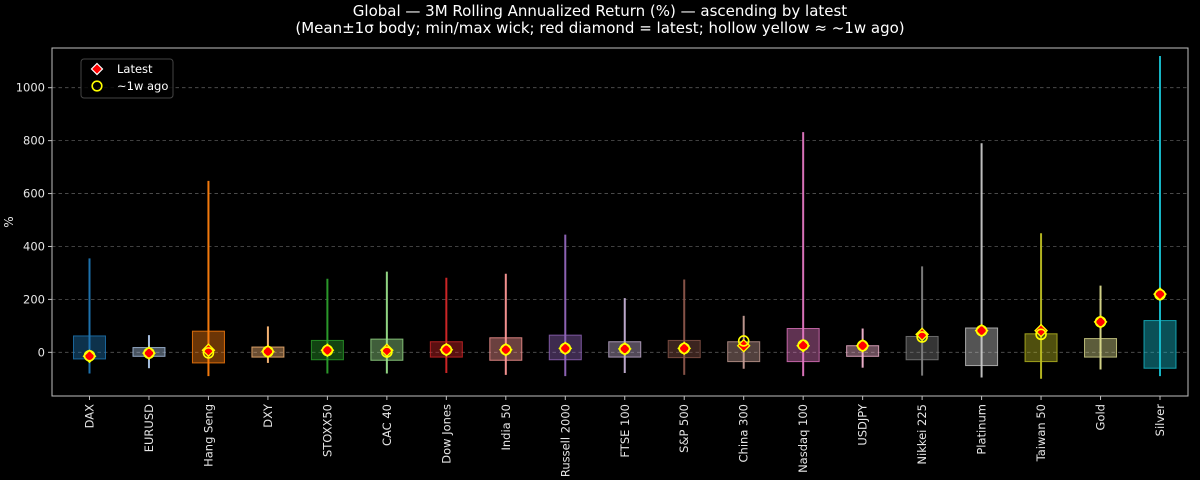 The width and height of the screenshot is (1200, 480). I want to click on x-tick-label: China 300, so click(744, 433).